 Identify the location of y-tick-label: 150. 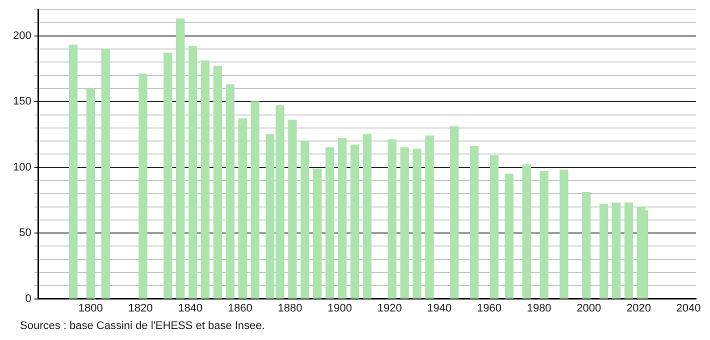
(22, 102).